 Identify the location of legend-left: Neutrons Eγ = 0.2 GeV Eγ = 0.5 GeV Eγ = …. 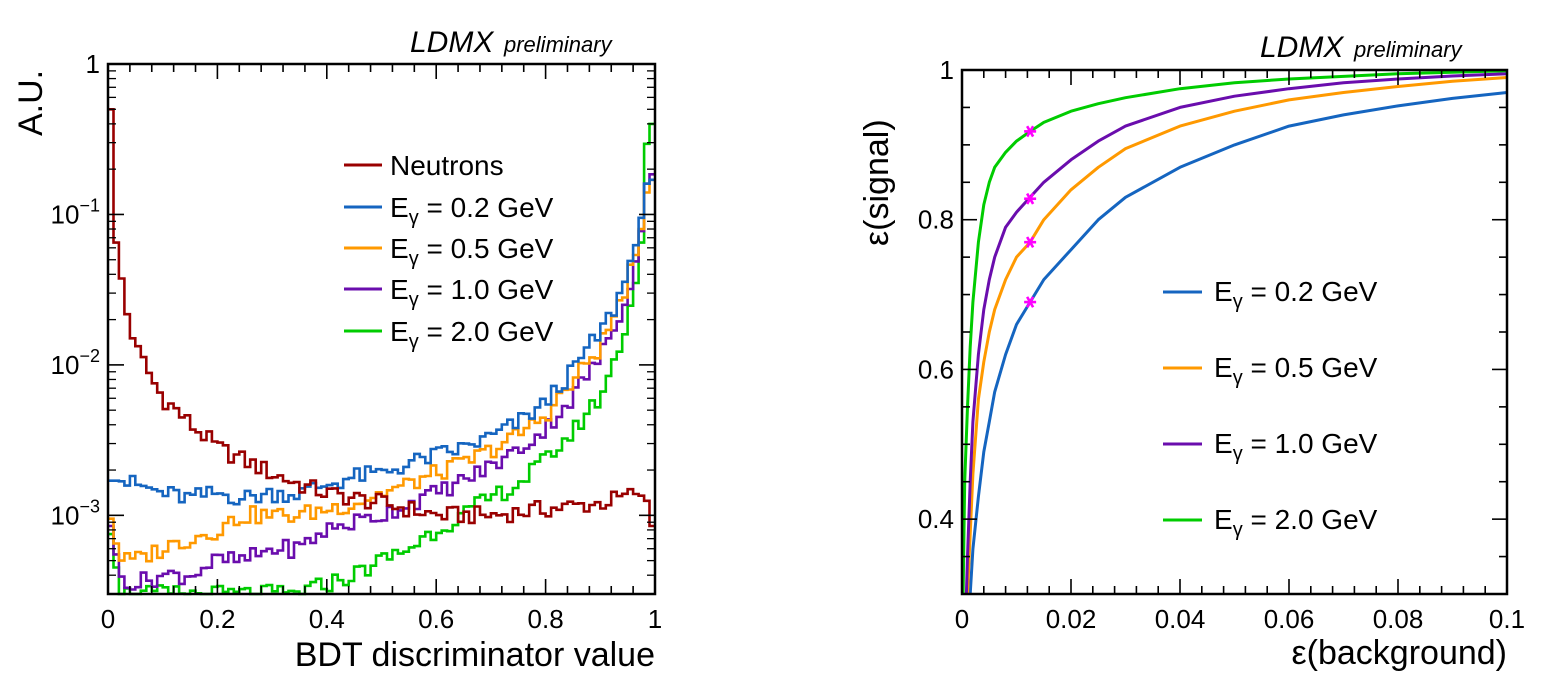
(449, 251).